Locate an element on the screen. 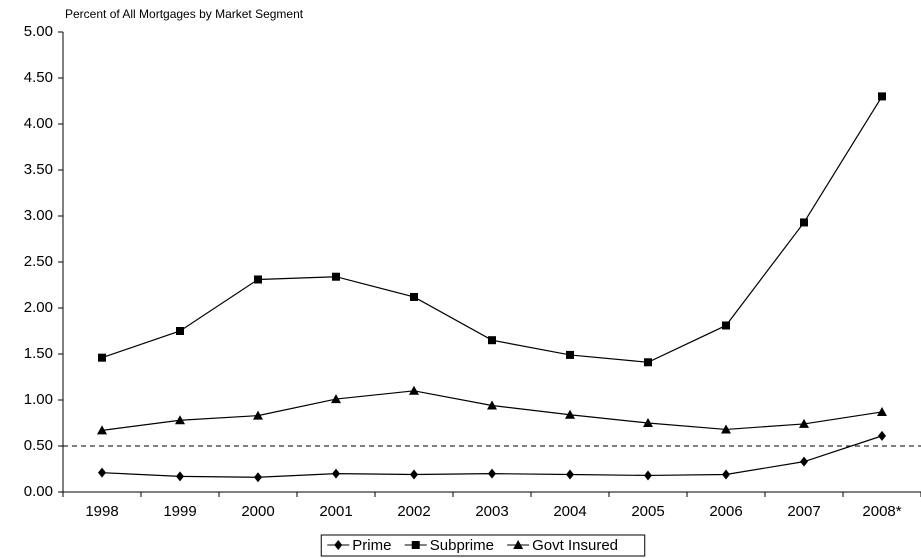  x-tick-label: 2008* is located at coordinates (881, 511).